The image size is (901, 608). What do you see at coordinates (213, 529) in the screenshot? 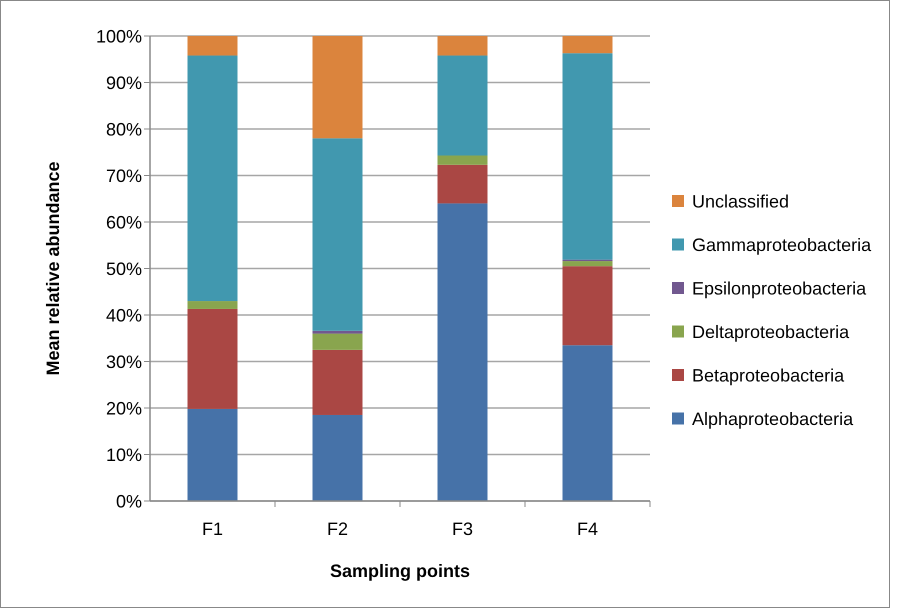
I see `x-tick-label: F1` at bounding box center [213, 529].